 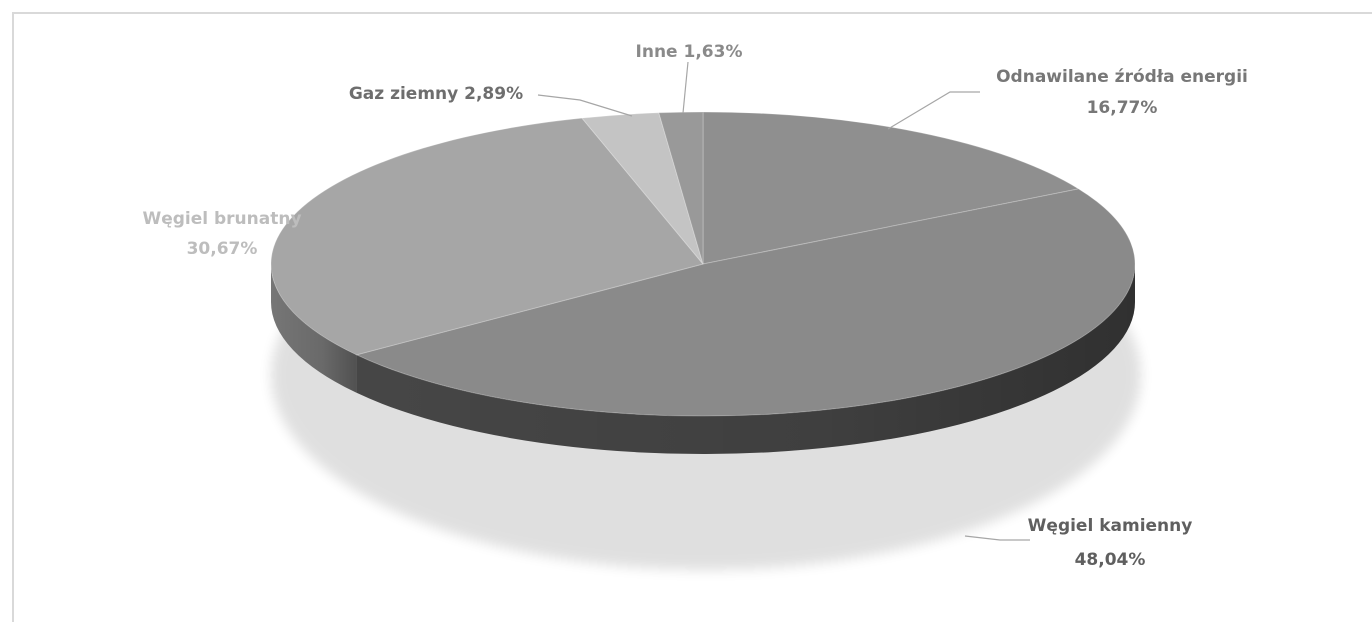 I want to click on leader-gaz-ziemny, so click(x=585, y=105).